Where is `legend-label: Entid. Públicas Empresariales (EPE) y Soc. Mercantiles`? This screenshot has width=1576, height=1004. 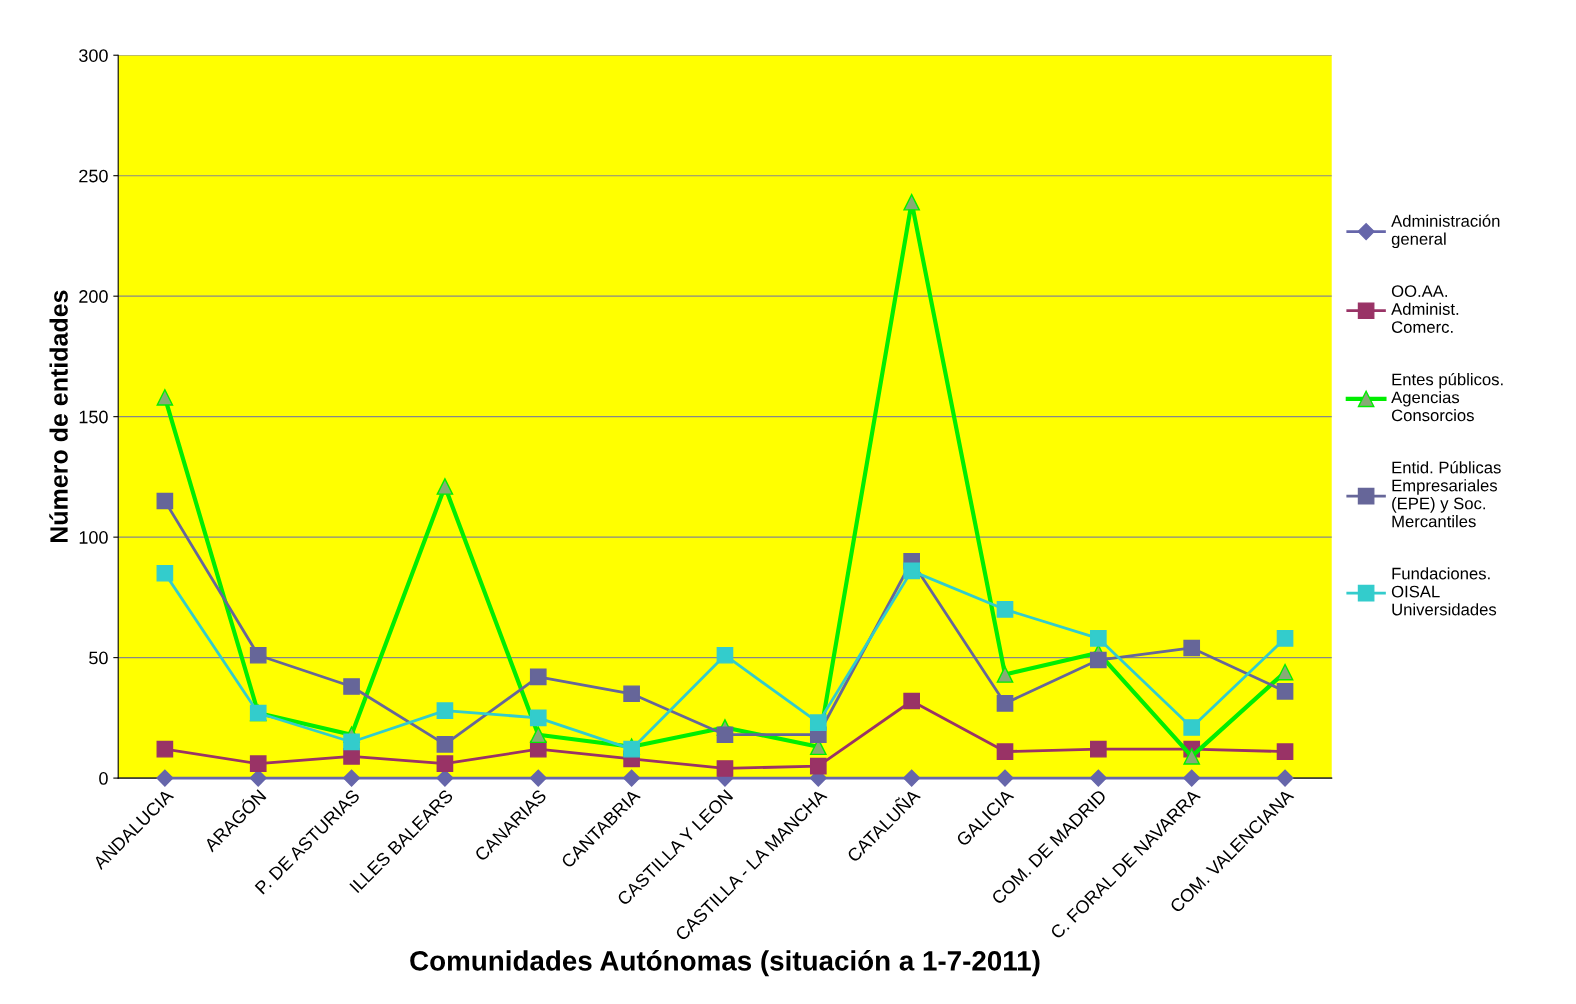 legend-label: Entid. Públicas Empresariales (EPE) y Soc. Mercantiles is located at coordinates (1446, 494).